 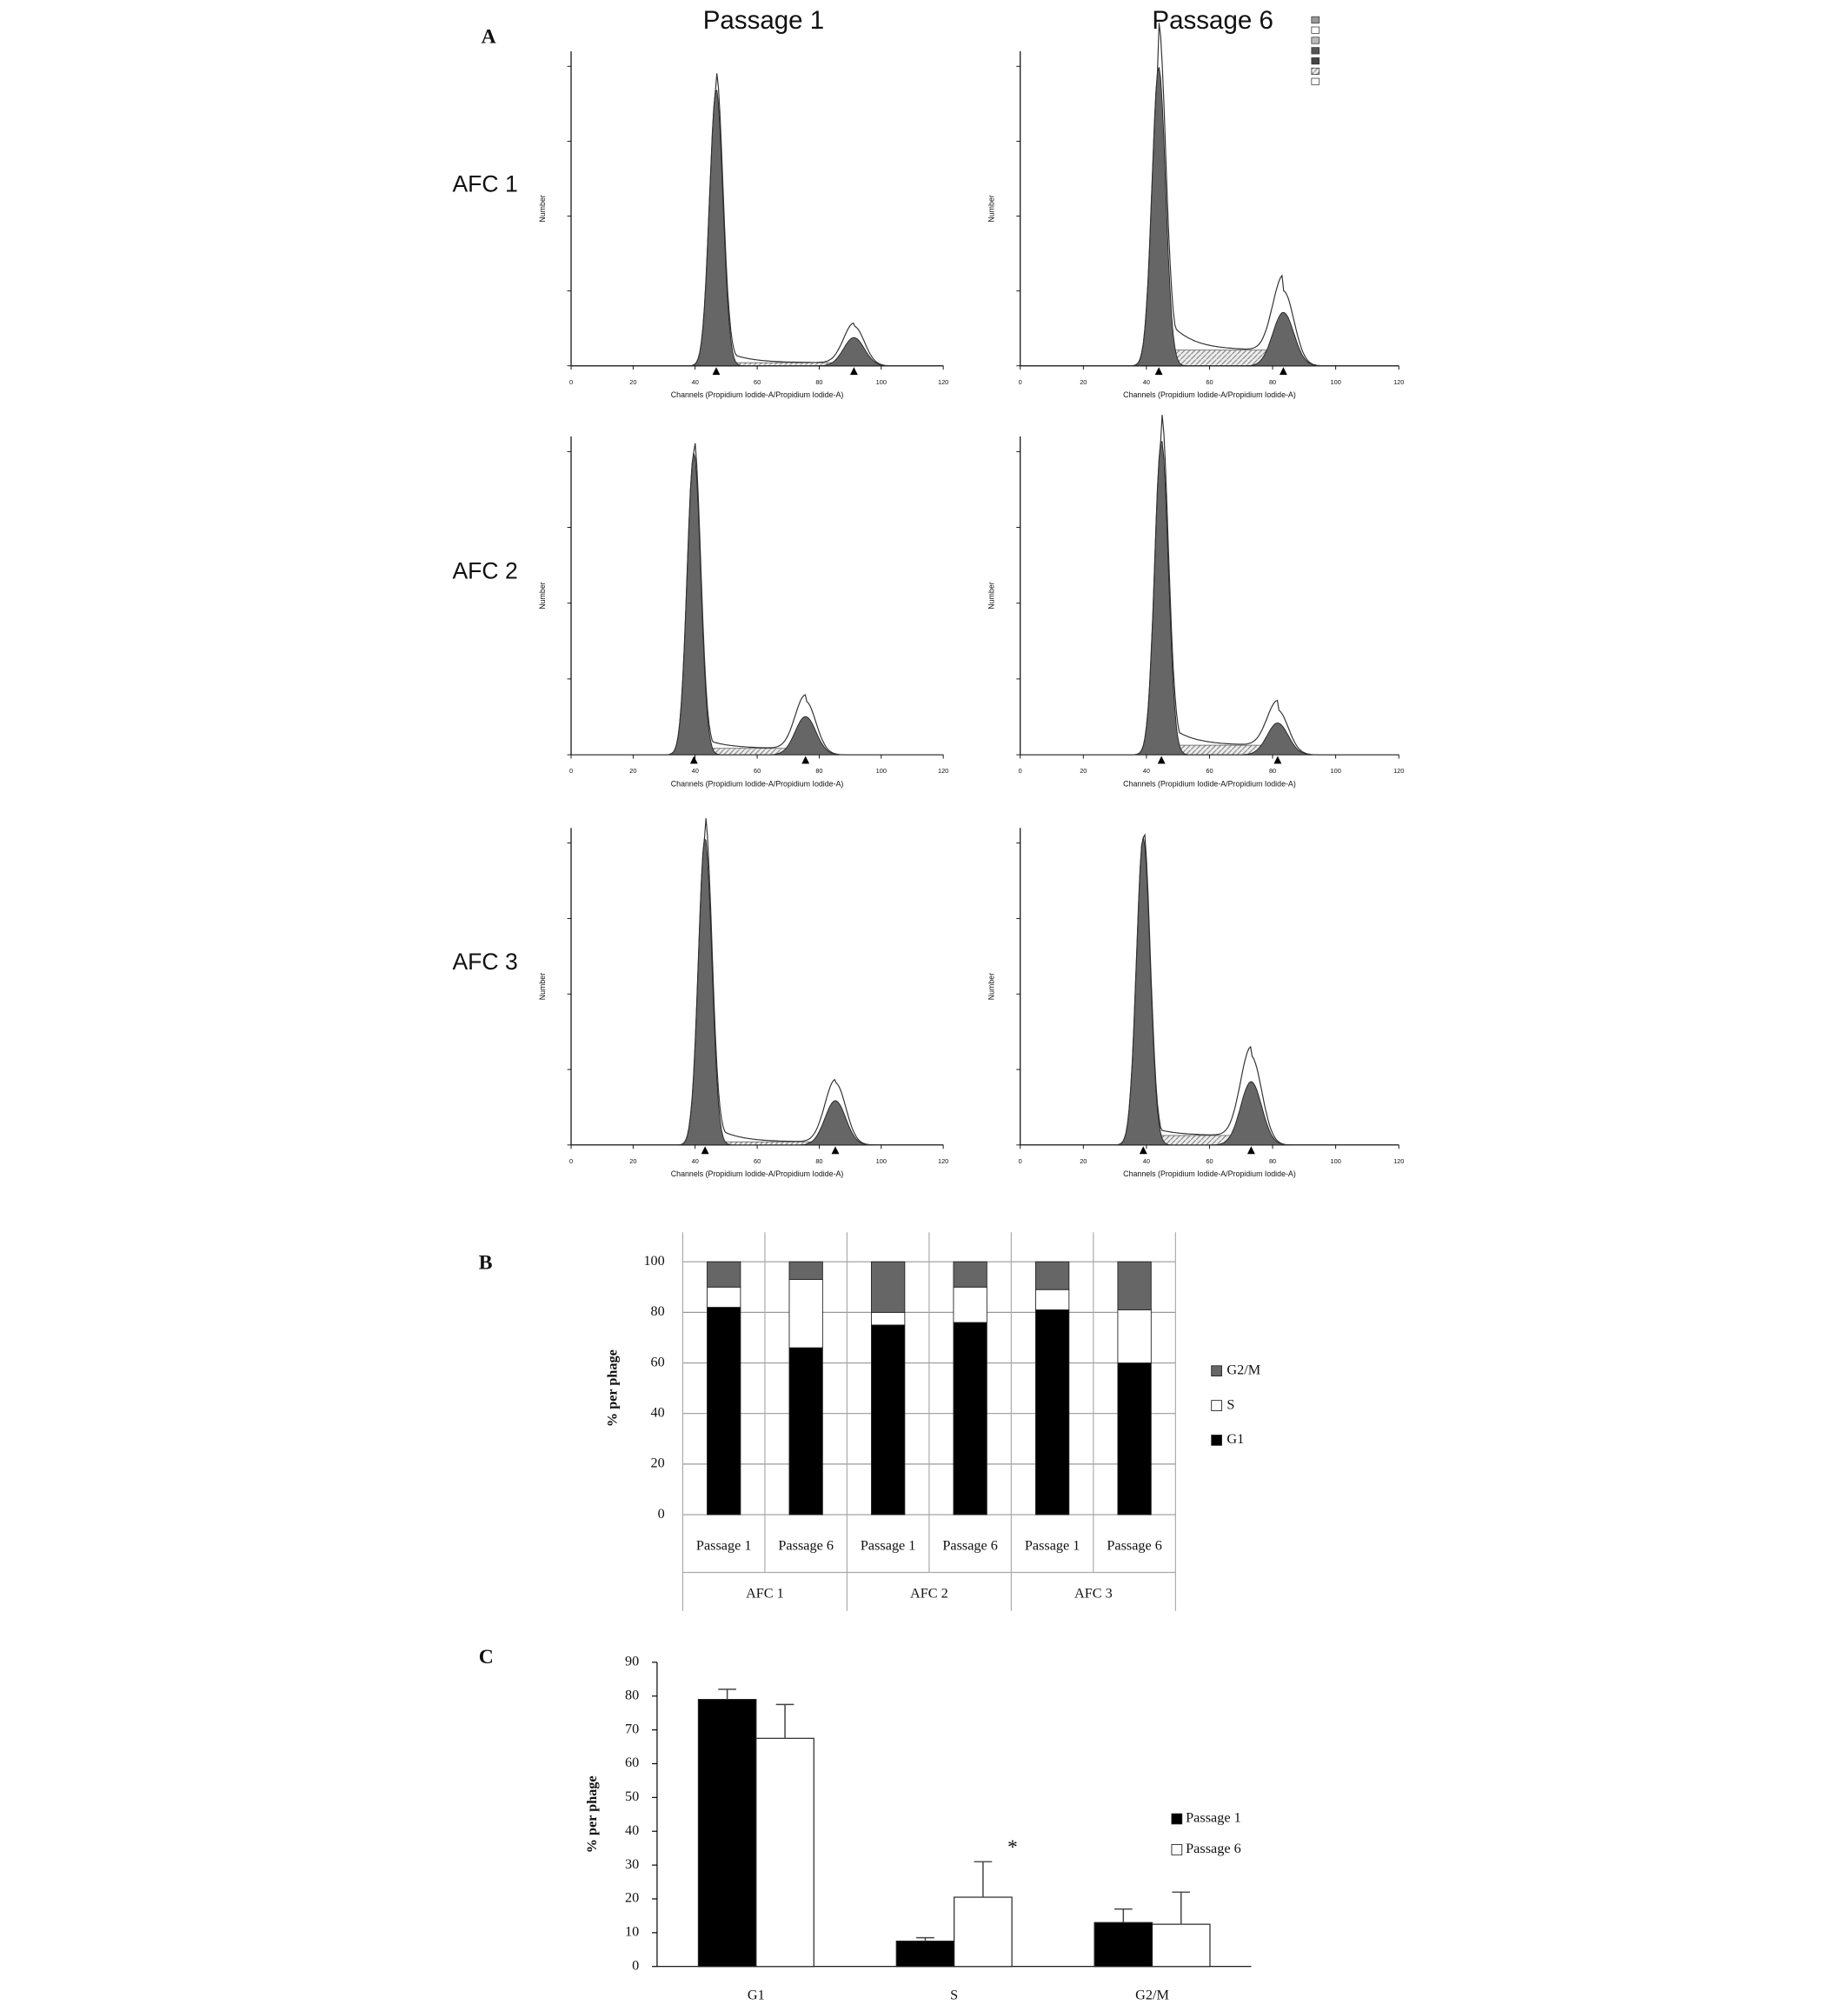 What do you see at coordinates (486, 1657) in the screenshot?
I see `panel-label: C` at bounding box center [486, 1657].